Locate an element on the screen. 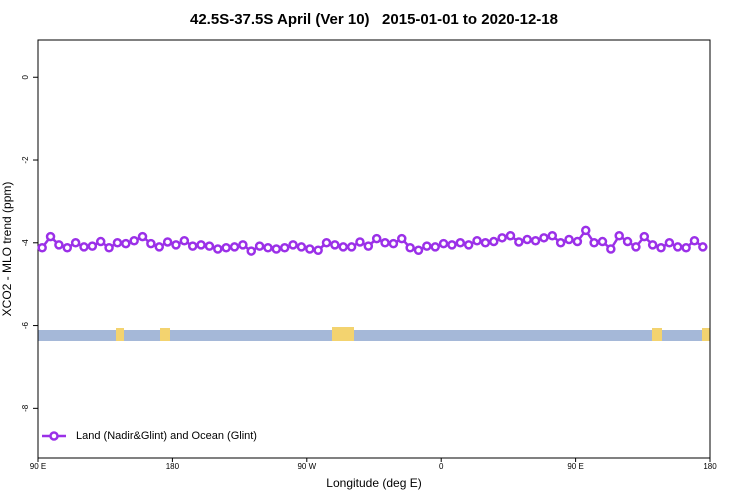 The width and height of the screenshot is (750, 500). surface-strip is located at coordinates (374, 334).